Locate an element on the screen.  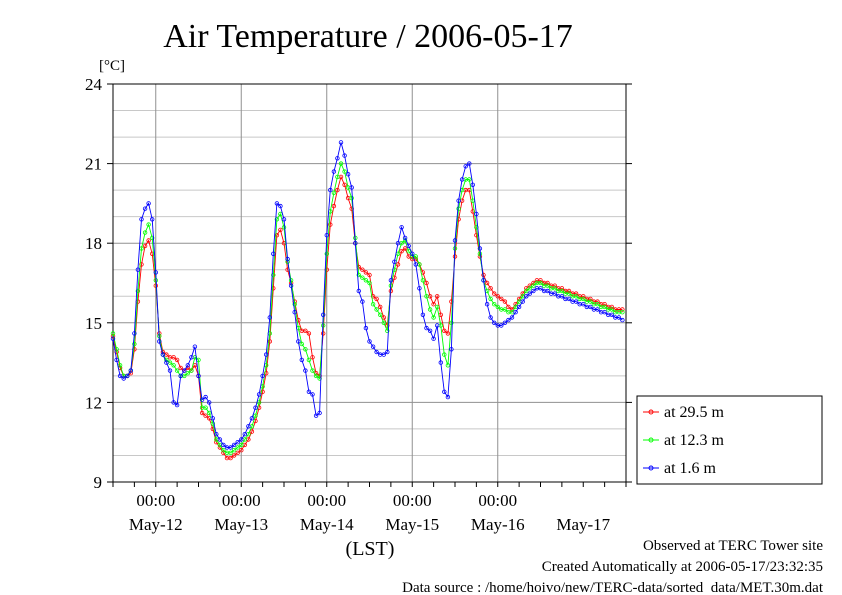
legend-swatch-marker is located at coordinates (651, 468).